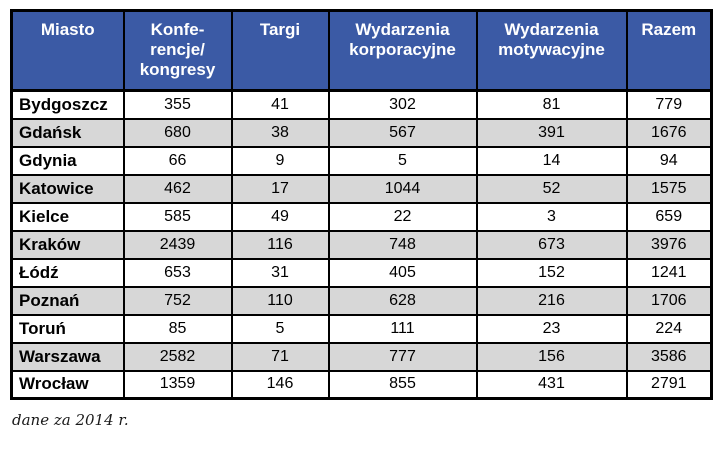 This screenshot has width=720, height=469. What do you see at coordinates (669, 356) in the screenshot?
I see `value-cell: 3586` at bounding box center [669, 356].